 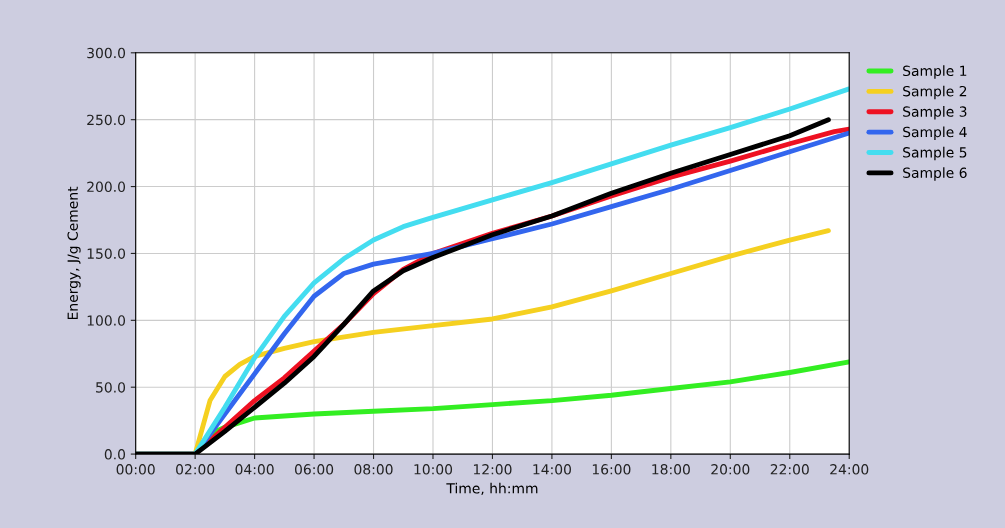 What do you see at coordinates (106, 253) in the screenshot?
I see `y-tick-label: 150.0` at bounding box center [106, 253].